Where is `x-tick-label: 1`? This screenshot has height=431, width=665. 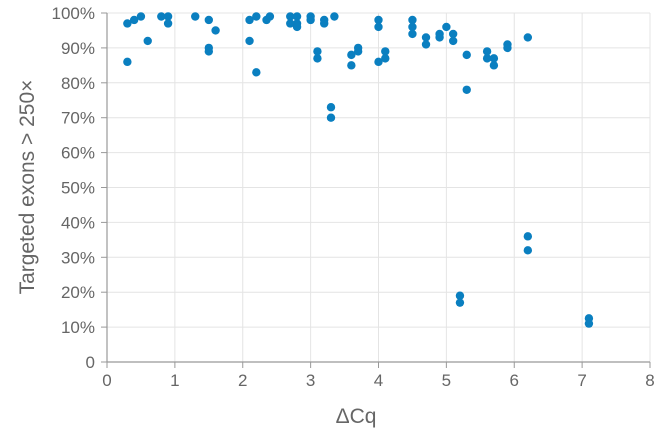
x-tick-label: 1 is located at coordinates (174, 380).